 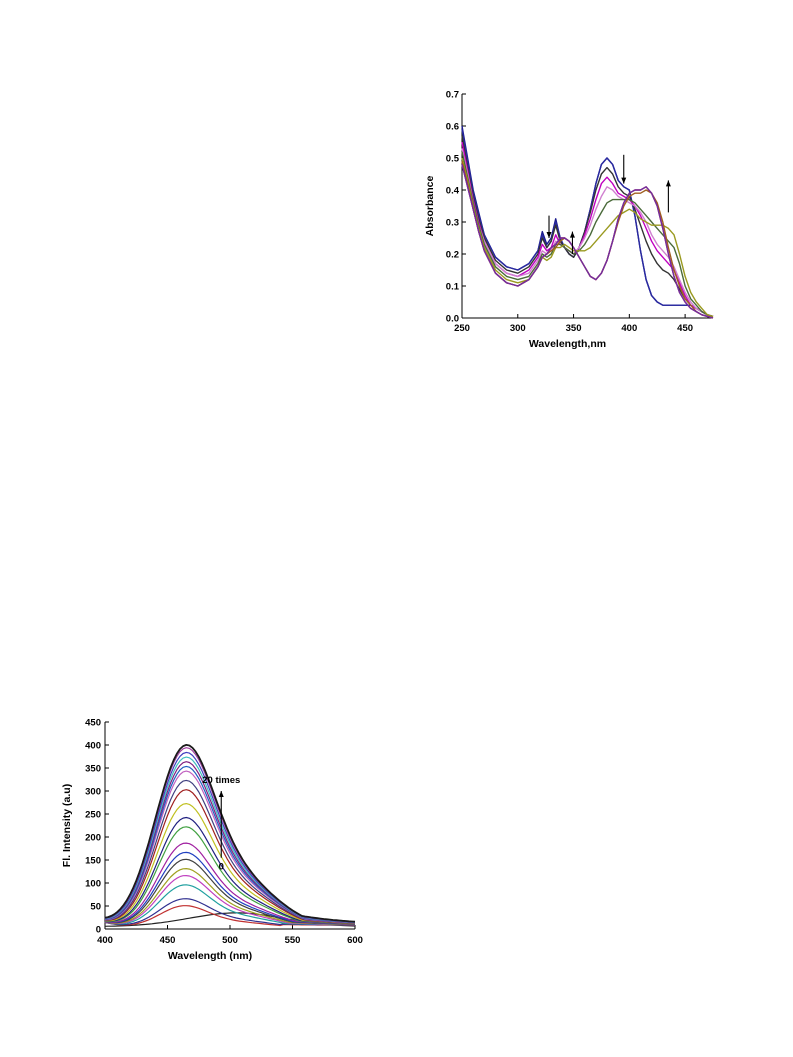 I want to click on y-tick-label: 350, so click(x=93, y=769).